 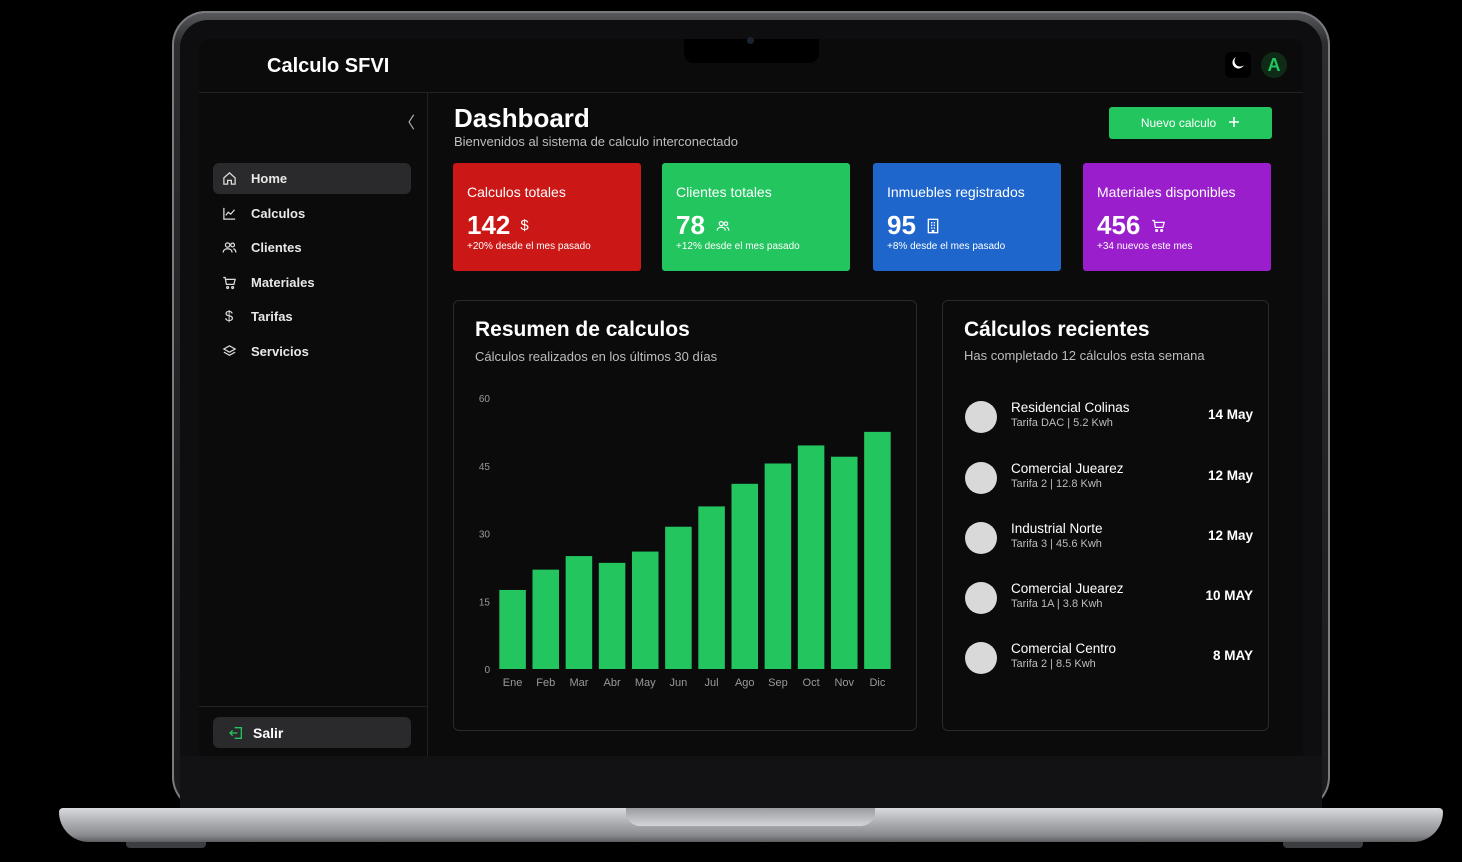 I want to click on stat-subtext: +20% desde el mes pasado, so click(x=529, y=246).